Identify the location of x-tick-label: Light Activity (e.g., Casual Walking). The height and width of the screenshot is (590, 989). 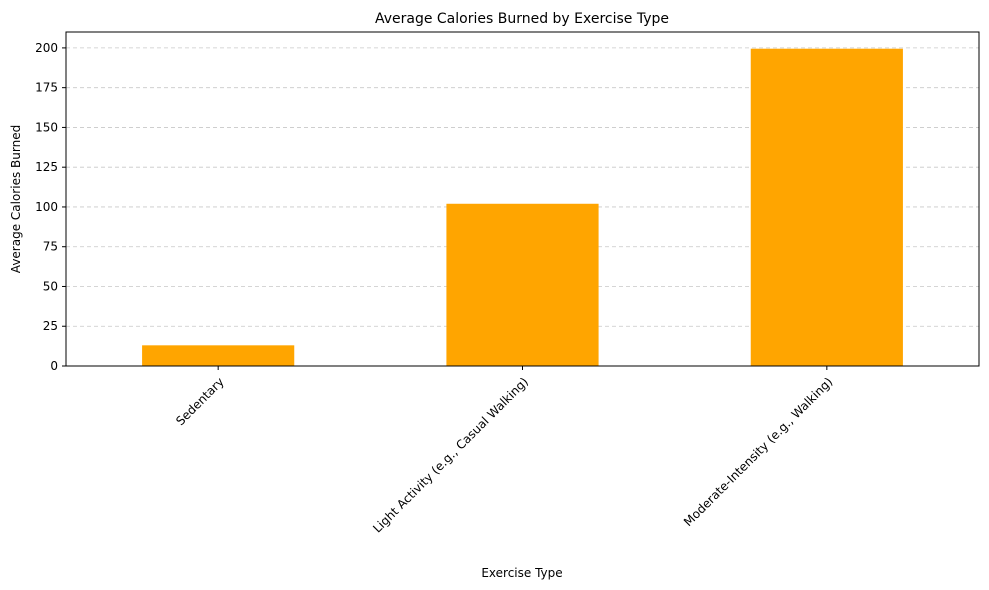
(450, 455).